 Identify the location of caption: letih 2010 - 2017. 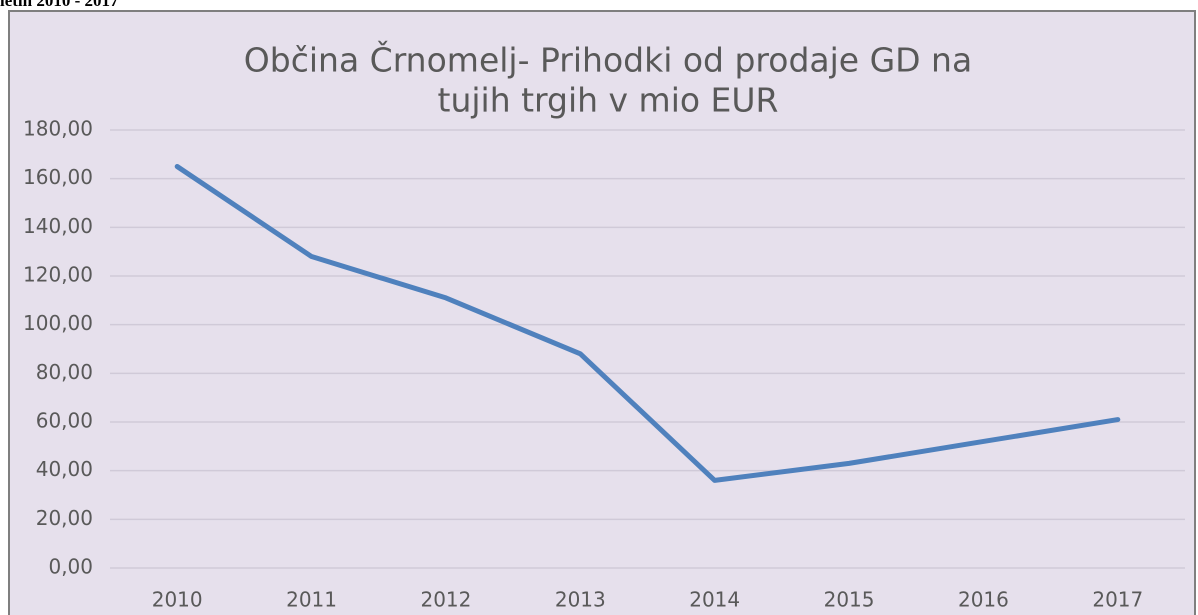
(59, 5).